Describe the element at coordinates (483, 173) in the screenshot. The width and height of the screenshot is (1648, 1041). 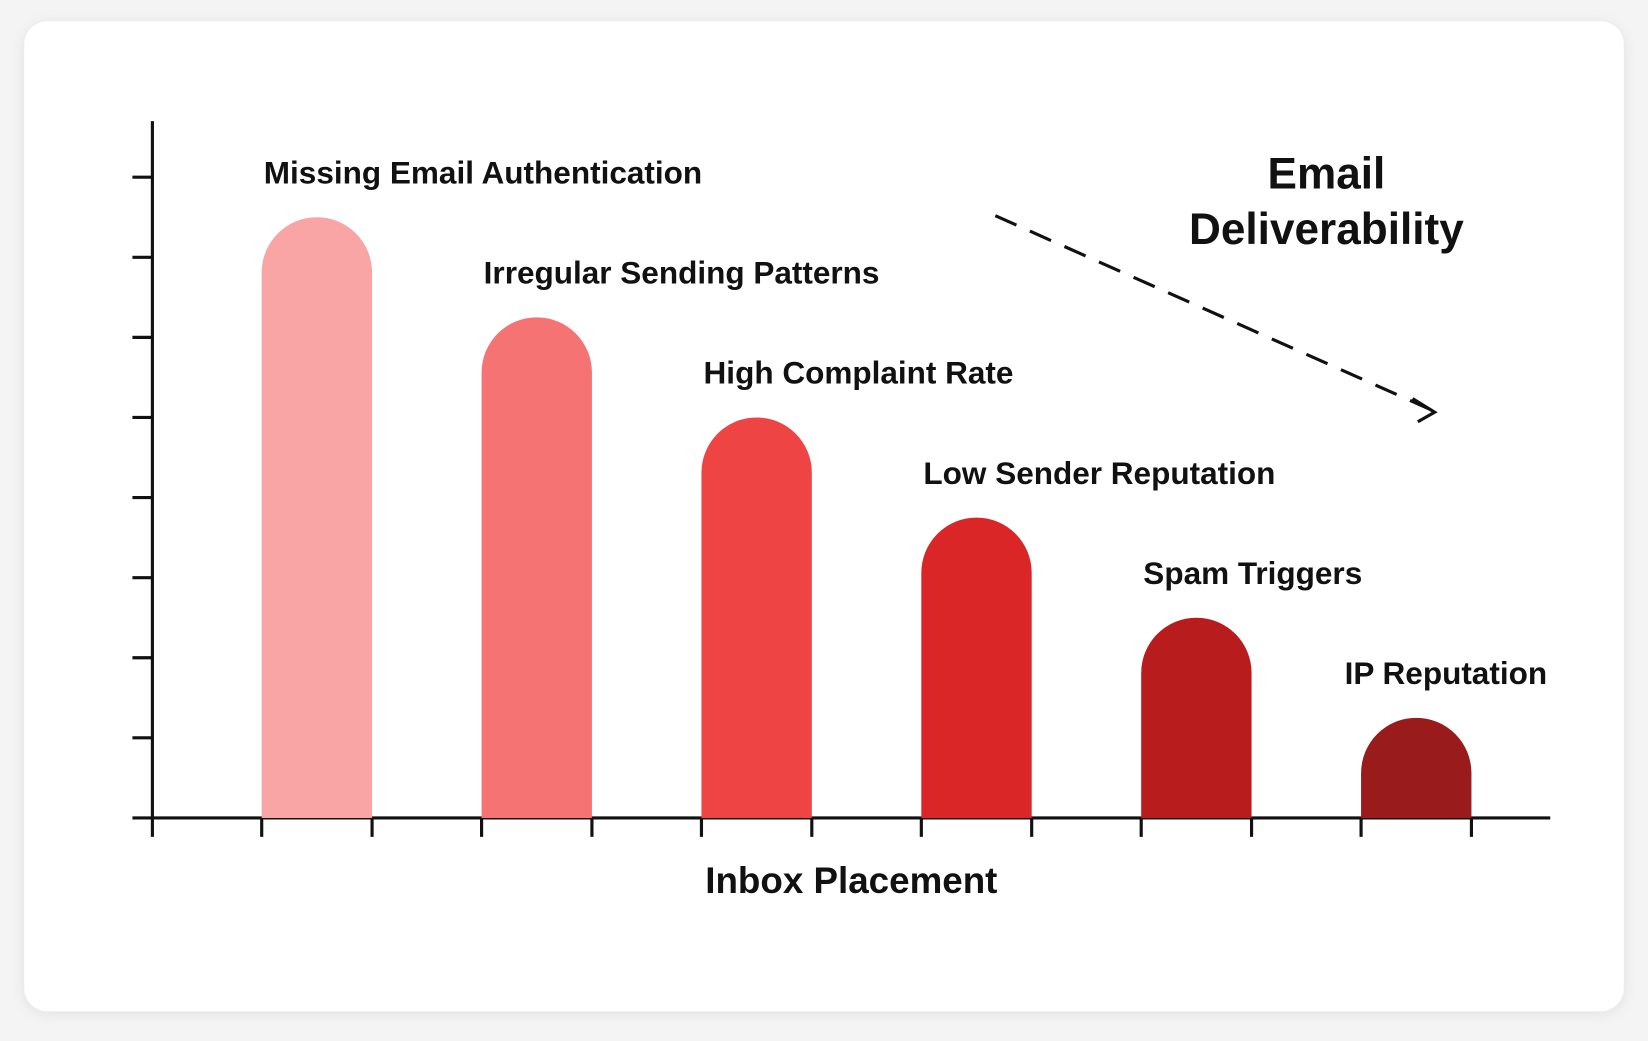
I see `bar-label: Missing Email Authentication` at that location.